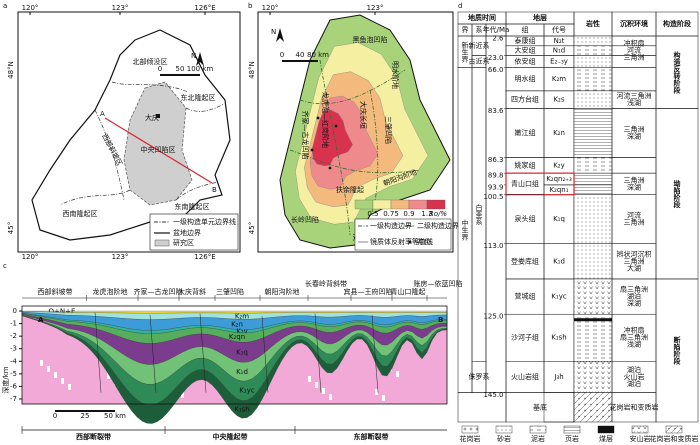  What do you see at coordinates (388, 130) in the screenshot?
I see `region-label: 三肇凹陷` at bounding box center [388, 130].